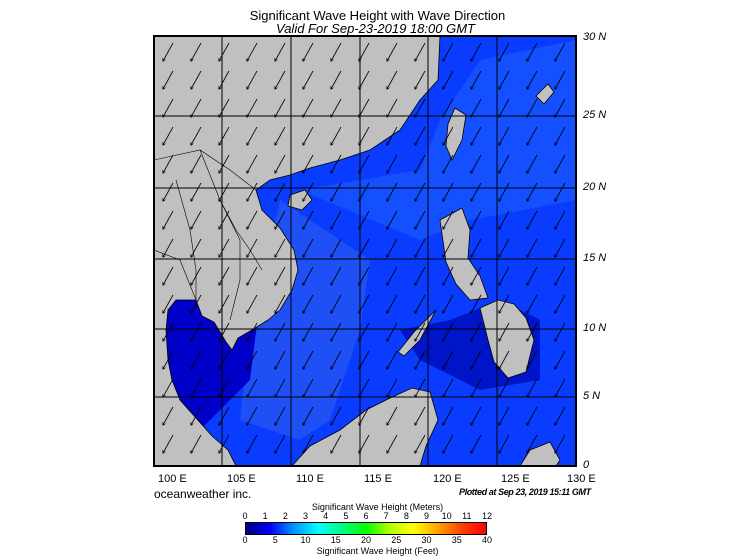  What do you see at coordinates (365, 426) in the screenshot?
I see `borneo-land` at bounding box center [365, 426].